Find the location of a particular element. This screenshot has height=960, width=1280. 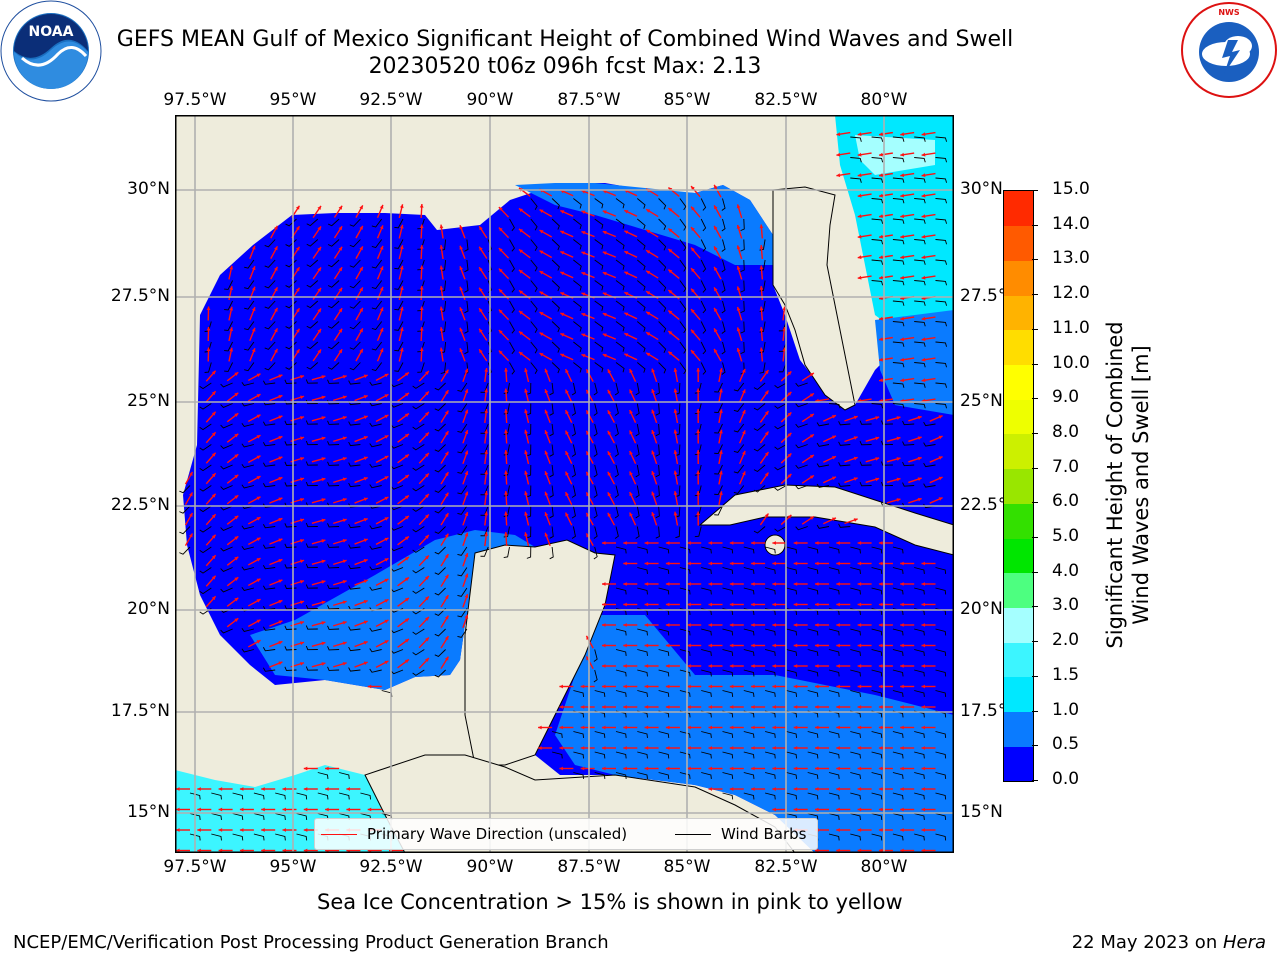

lat-tick-right: 20°N is located at coordinates (981, 609).